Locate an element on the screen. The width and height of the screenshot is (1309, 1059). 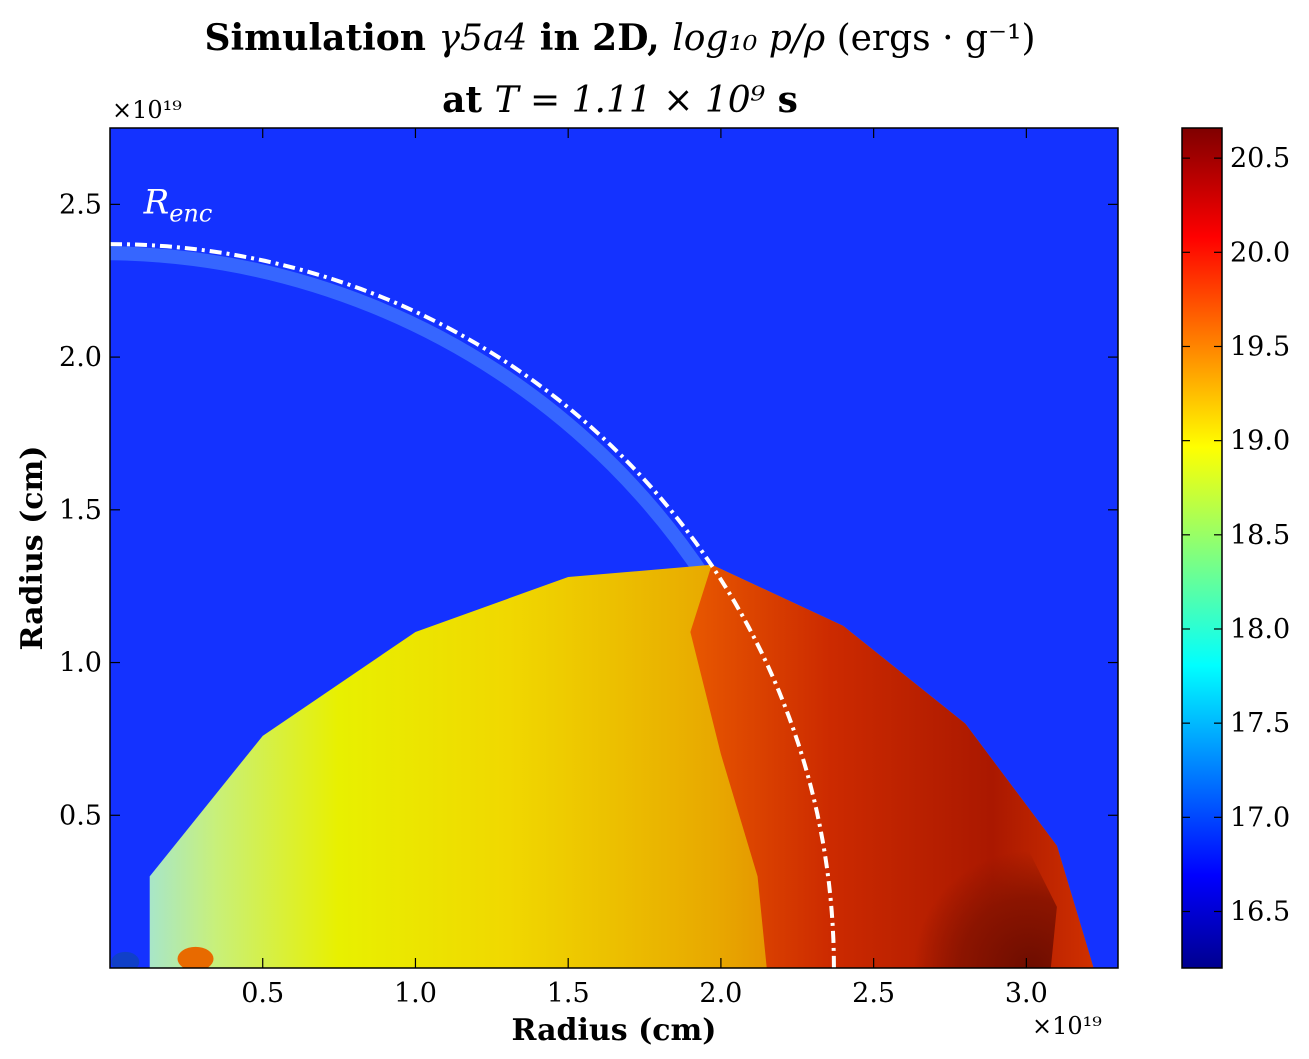
x-axis-label: Radius (cm) is located at coordinates (614, 1030).